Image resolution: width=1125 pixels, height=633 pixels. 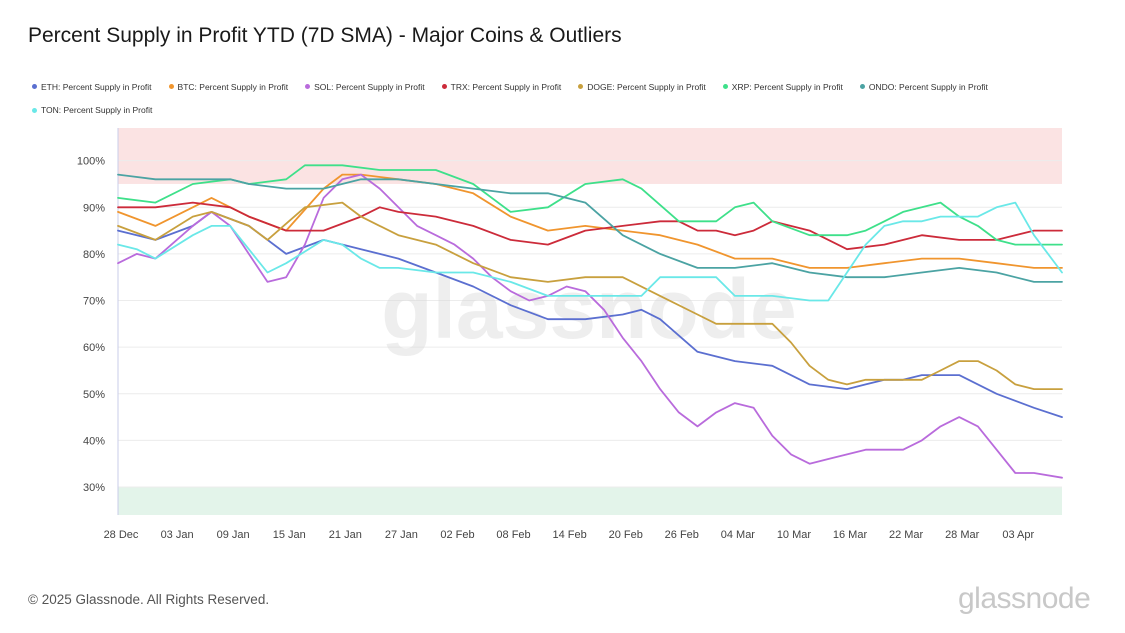 What do you see at coordinates (738, 535) in the screenshot?
I see `x-tick-label: 04 Mar` at bounding box center [738, 535].